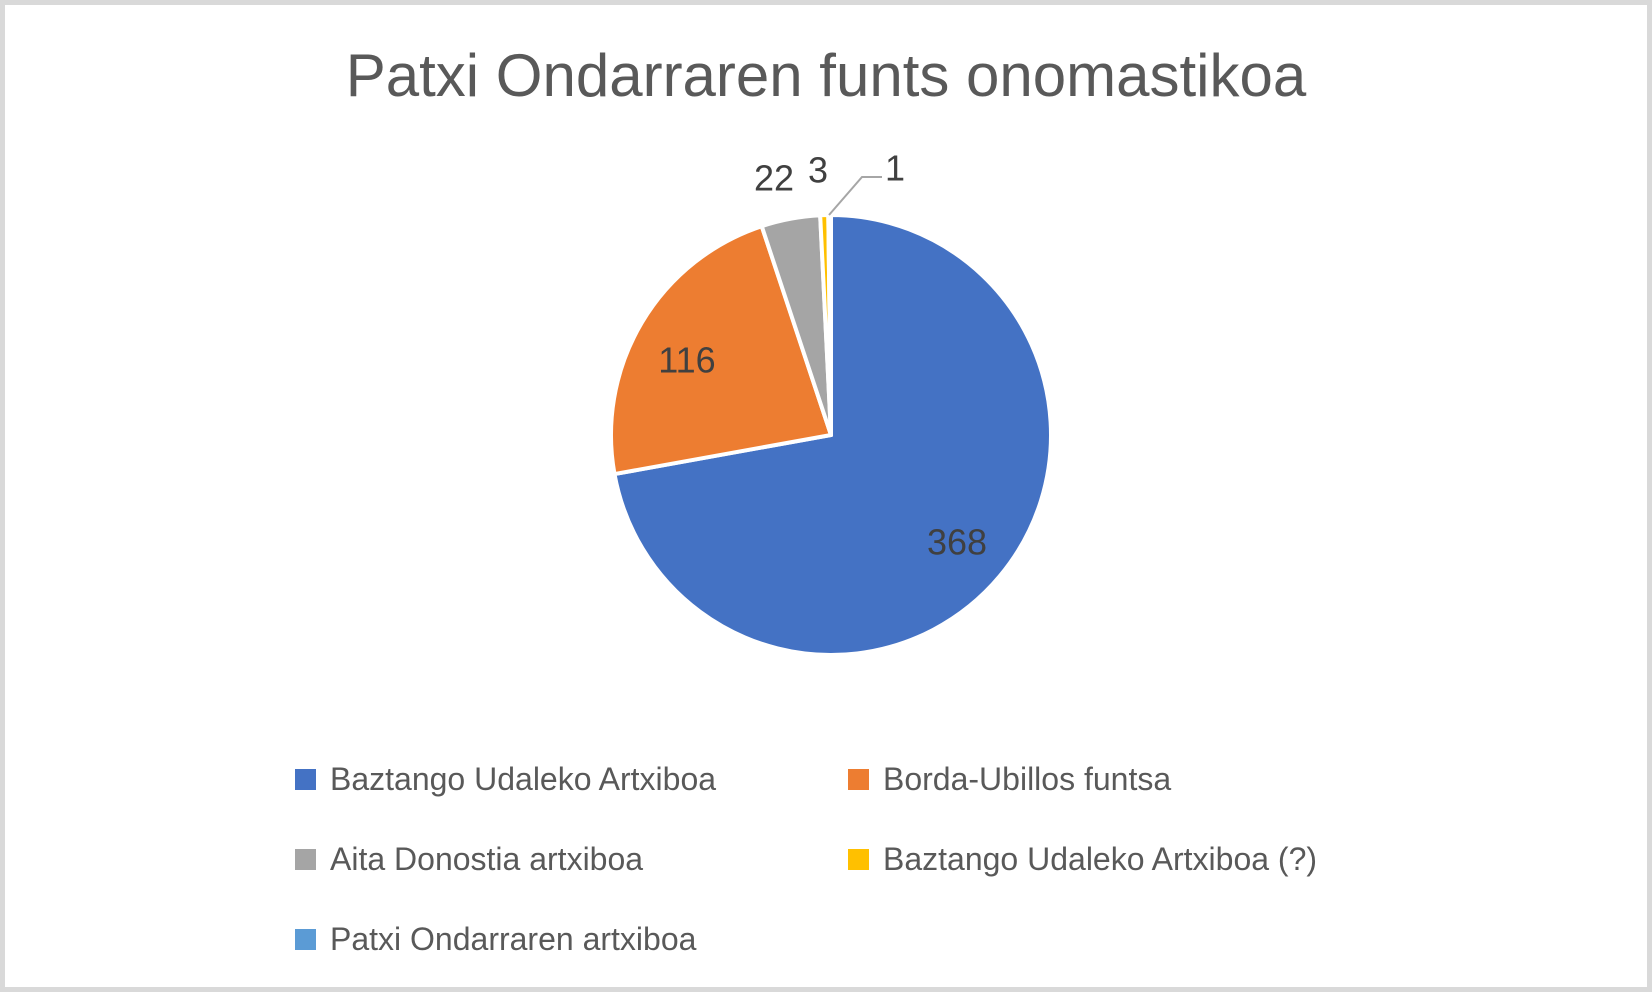  What do you see at coordinates (957, 542) in the screenshot?
I see `data-label-0: 368` at bounding box center [957, 542].